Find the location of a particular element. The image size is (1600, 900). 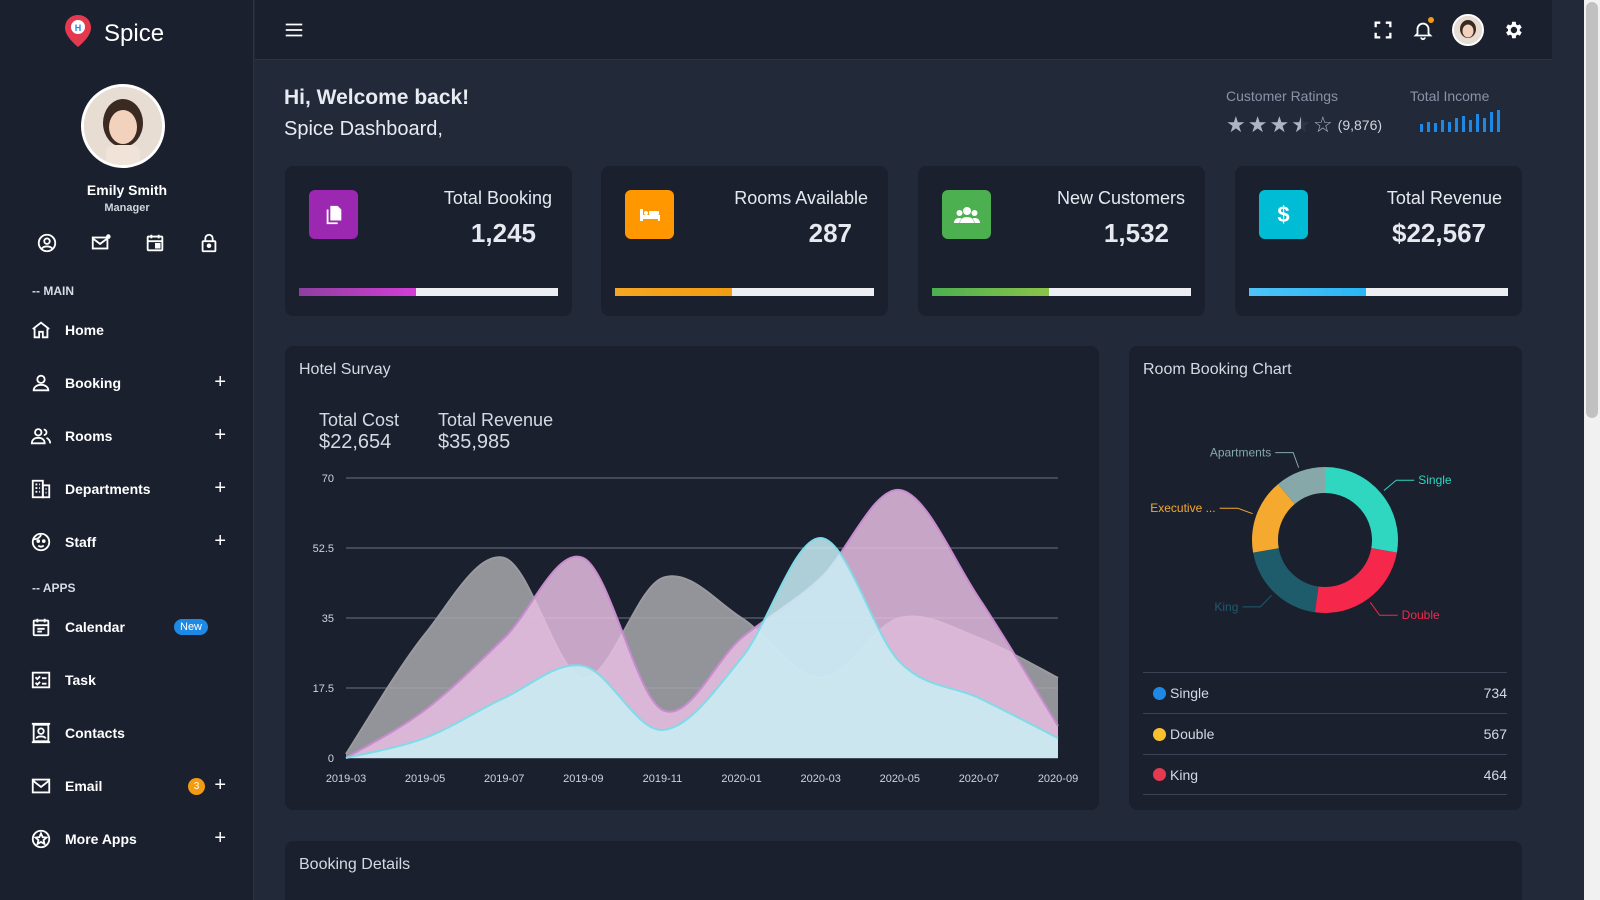

sidebar-item-staff: Staff + is located at coordinates (130, 542).